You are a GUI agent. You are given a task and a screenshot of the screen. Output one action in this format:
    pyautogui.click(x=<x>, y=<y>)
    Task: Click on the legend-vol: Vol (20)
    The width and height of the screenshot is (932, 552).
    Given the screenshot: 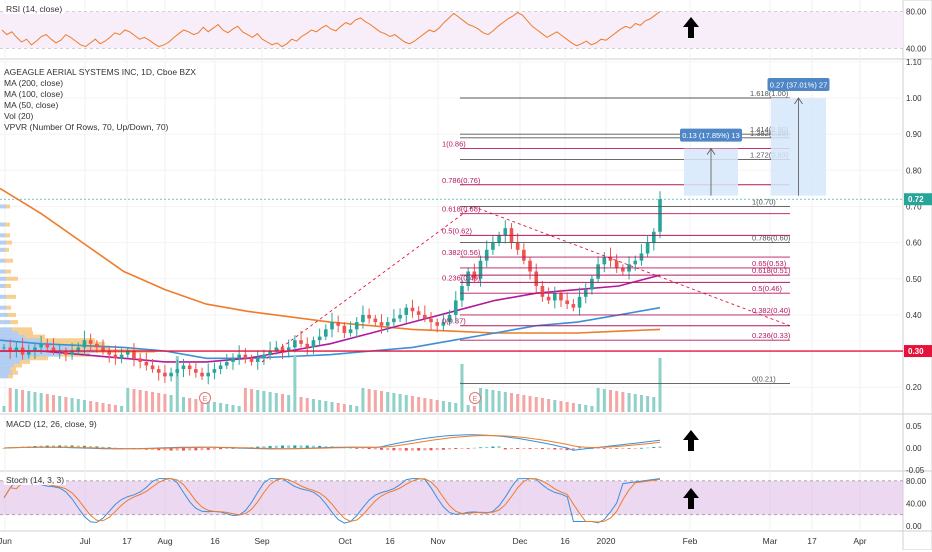 What is the action you would take?
    pyautogui.click(x=19, y=116)
    